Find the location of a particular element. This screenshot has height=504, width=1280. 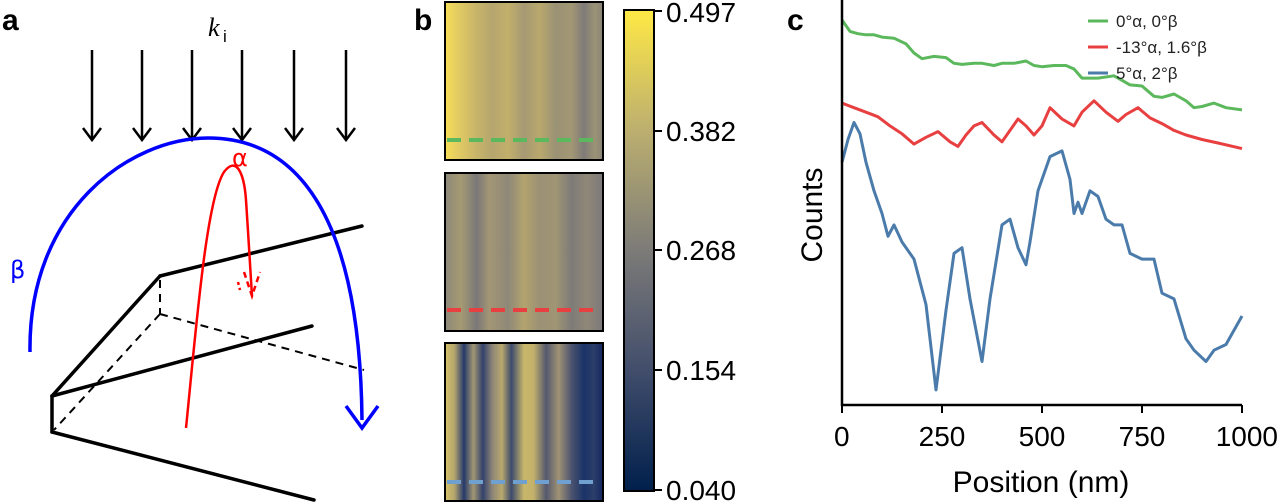

legend: 0°α, 0°β -13°α, 1.6°β 5°α, 2°β is located at coordinates (1147, 47).